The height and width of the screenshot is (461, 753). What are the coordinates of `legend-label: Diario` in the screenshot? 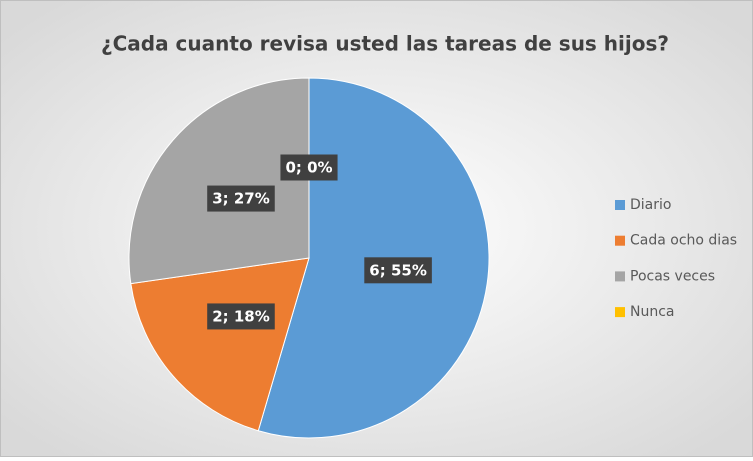 It's located at (650, 205).